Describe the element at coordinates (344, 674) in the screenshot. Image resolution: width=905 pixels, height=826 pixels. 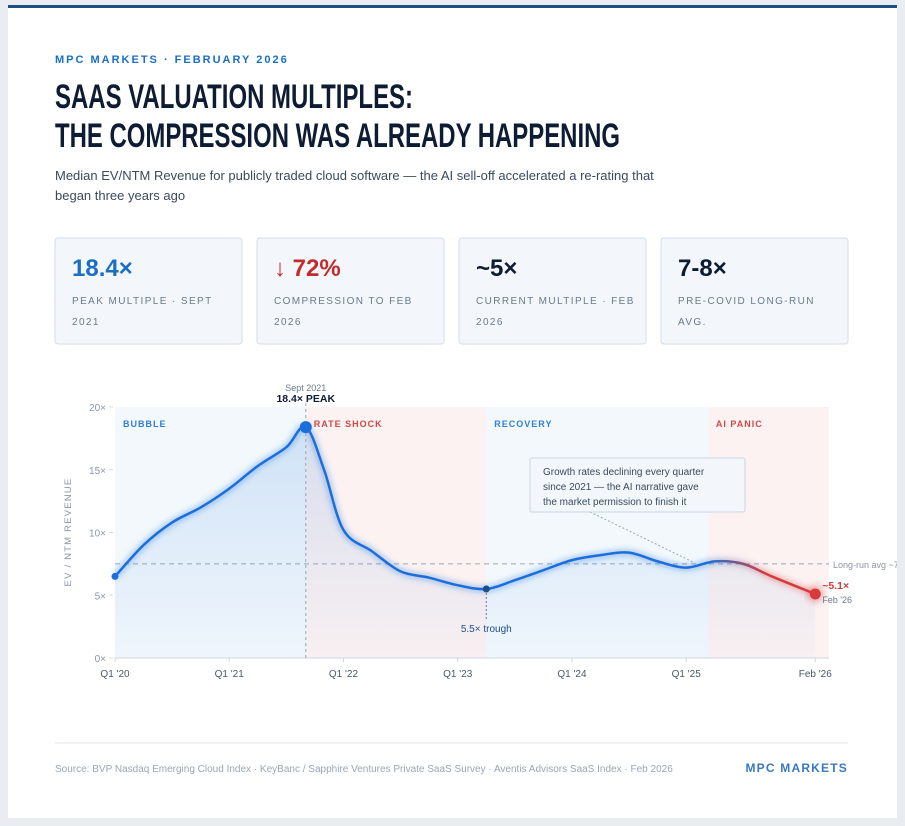
I see `x-tick-label: Q1 '22` at that location.